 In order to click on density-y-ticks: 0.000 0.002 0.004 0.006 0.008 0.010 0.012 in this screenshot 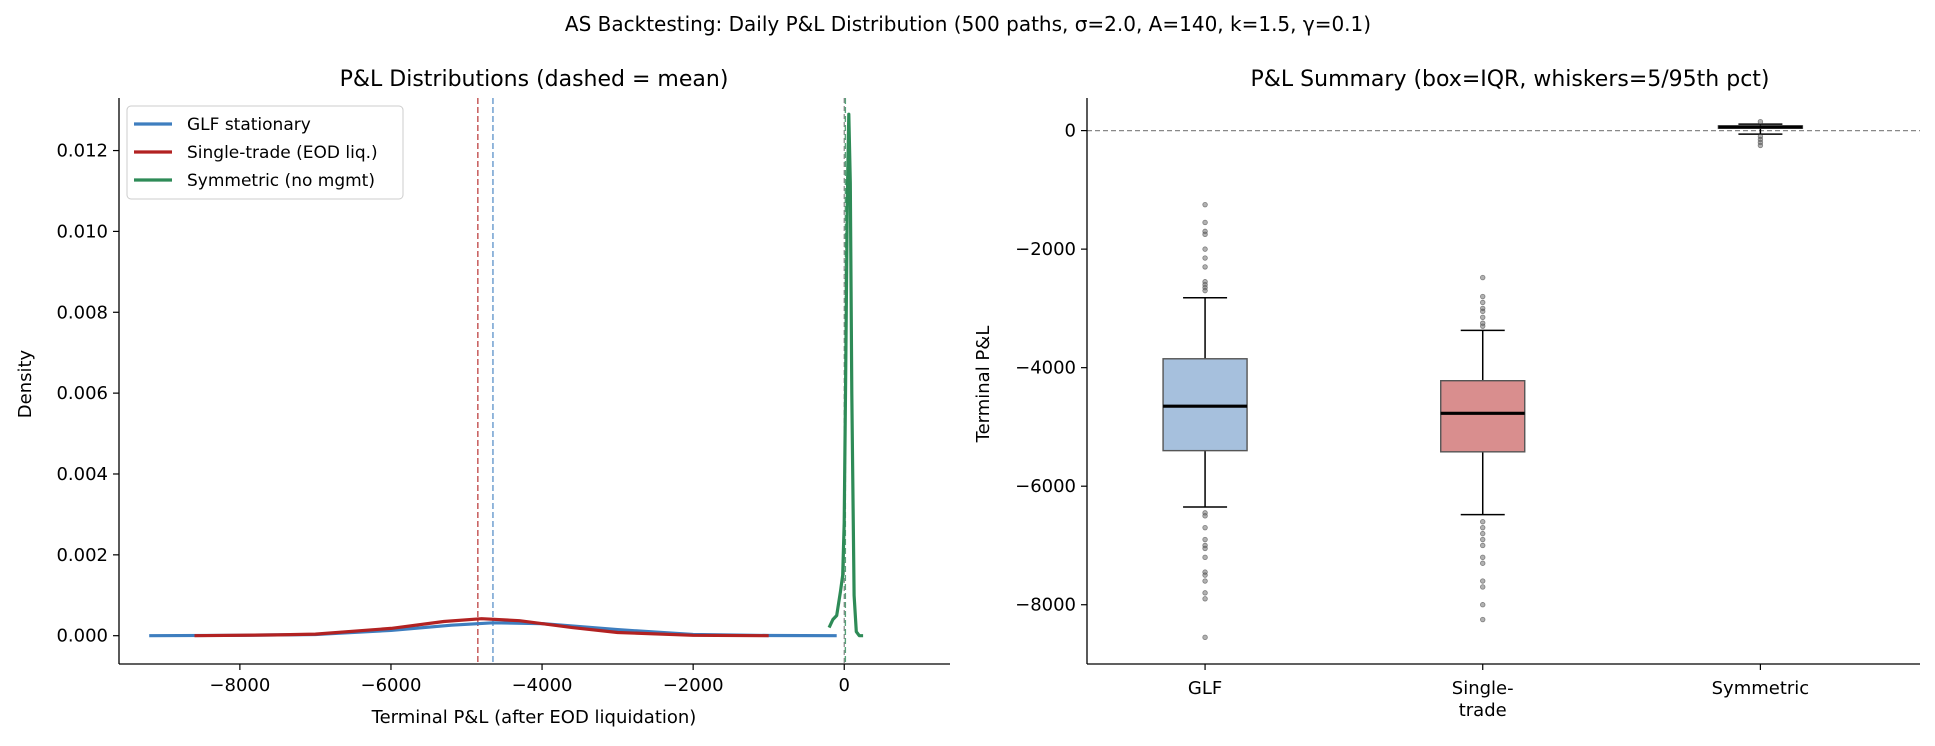, I will do `click(87, 394)`.